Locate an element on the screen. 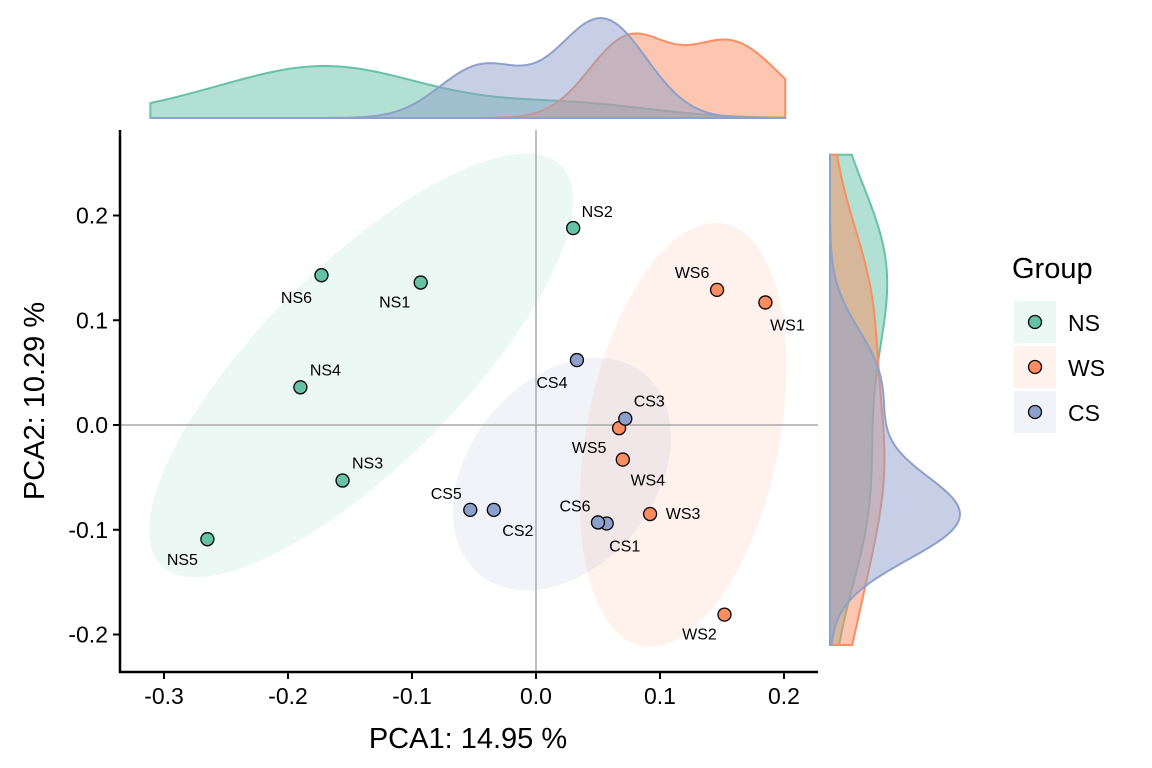 This screenshot has height=768, width=1152. y-tick-label: 0.1 is located at coordinates (92, 320).